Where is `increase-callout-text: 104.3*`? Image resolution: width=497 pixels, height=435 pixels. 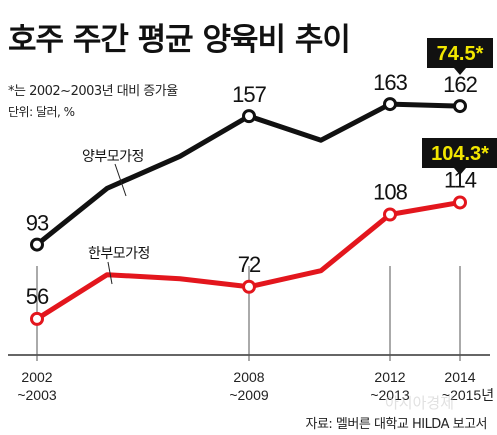
increase-callout-text: 104.3* is located at coordinates (460, 154).